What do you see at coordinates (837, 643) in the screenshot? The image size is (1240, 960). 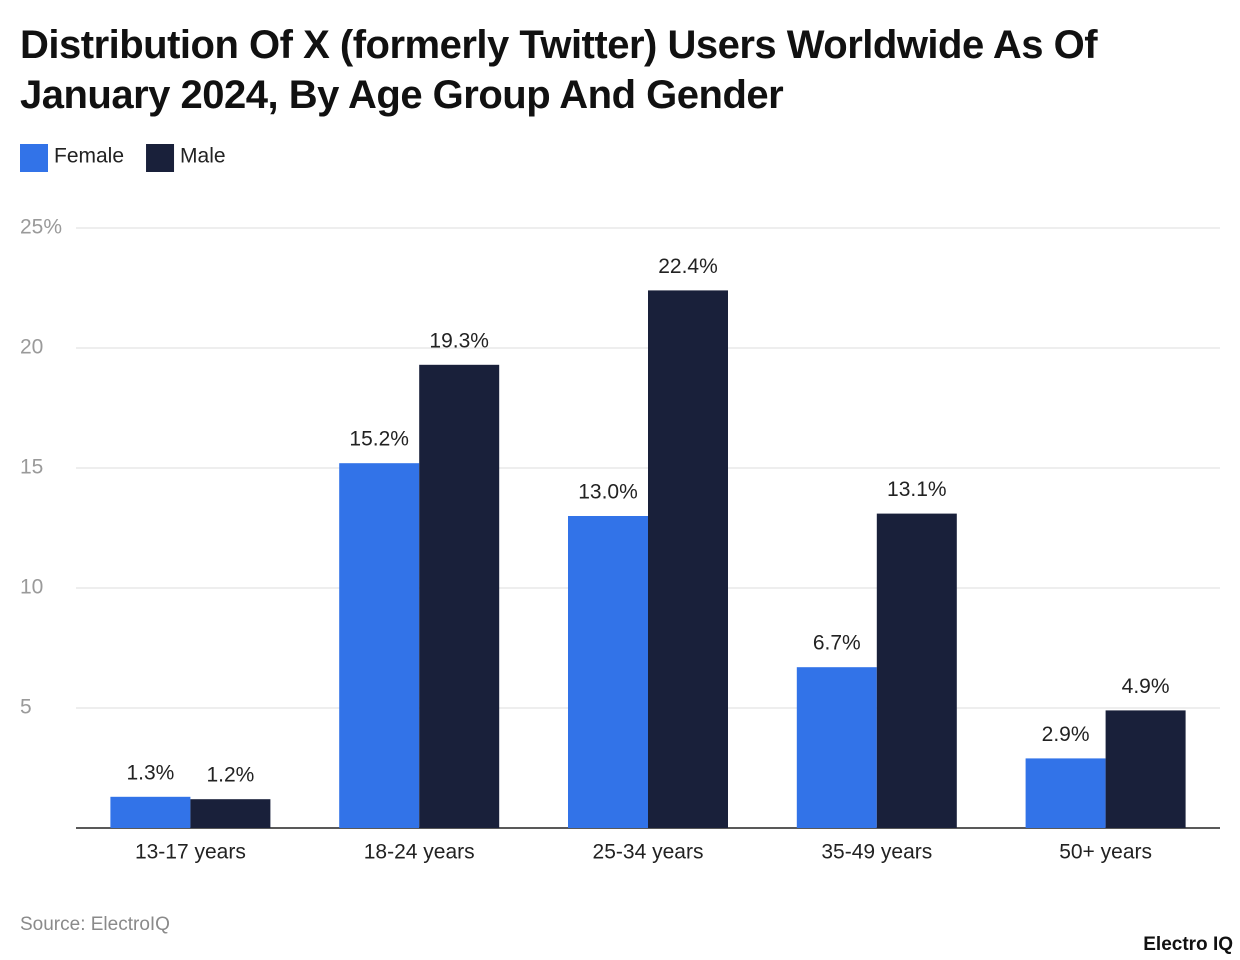 I see `value-label: 6.7%` at bounding box center [837, 643].